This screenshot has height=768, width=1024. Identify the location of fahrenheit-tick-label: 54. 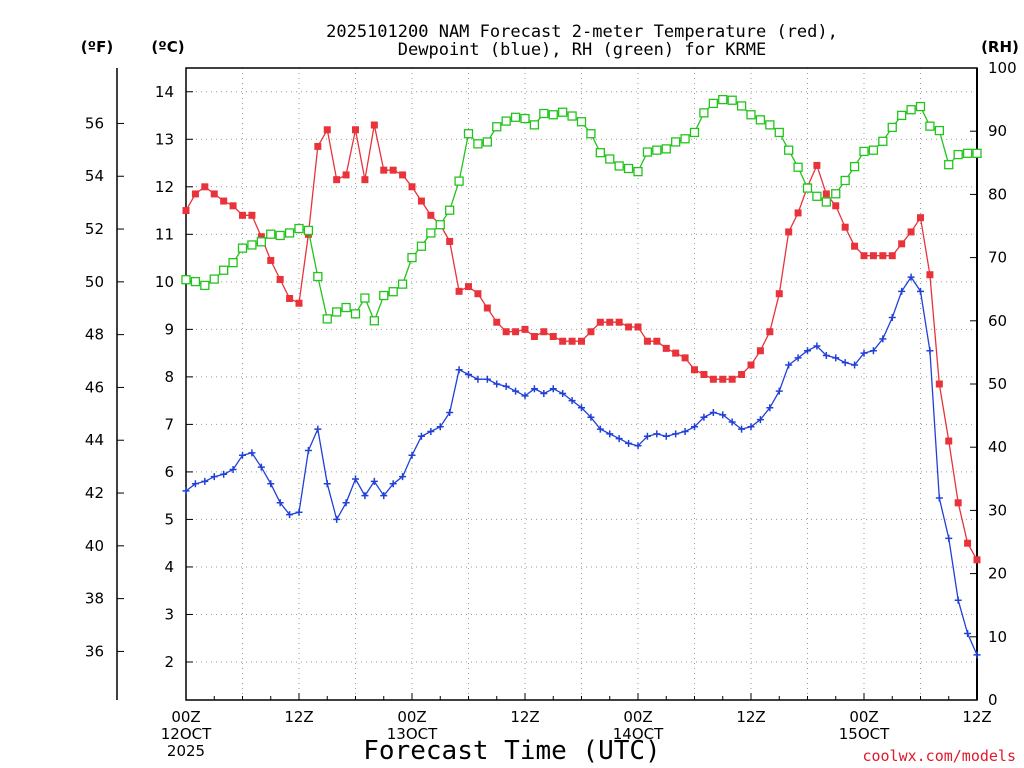
(94, 176).